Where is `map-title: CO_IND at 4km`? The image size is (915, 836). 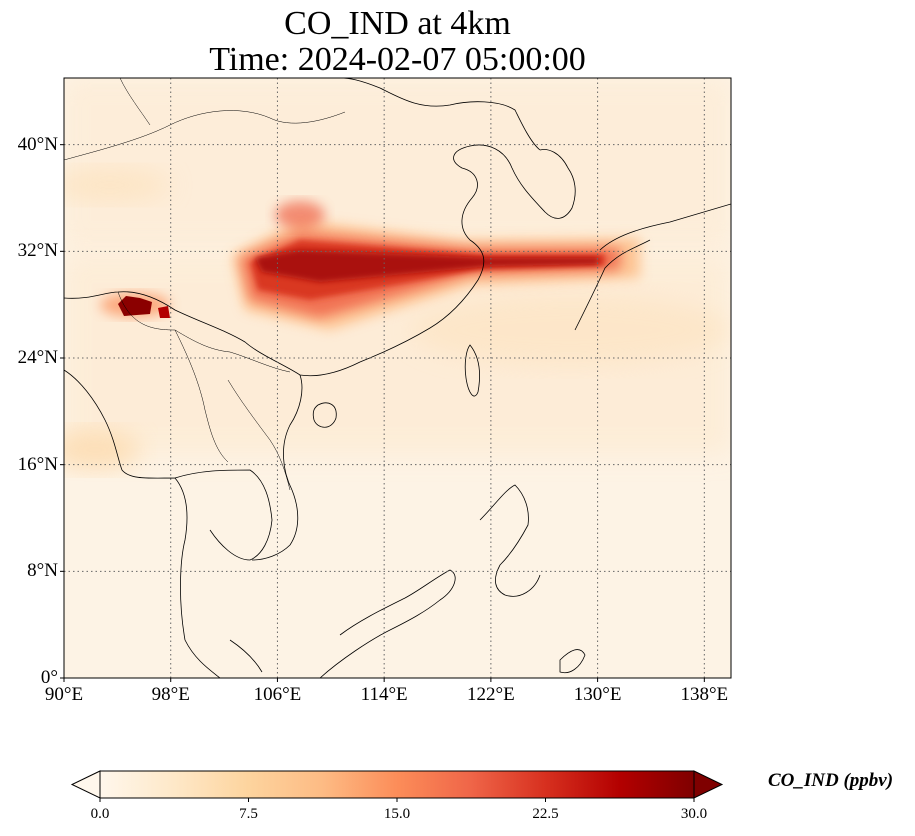 map-title: CO_IND at 4km is located at coordinates (397, 23).